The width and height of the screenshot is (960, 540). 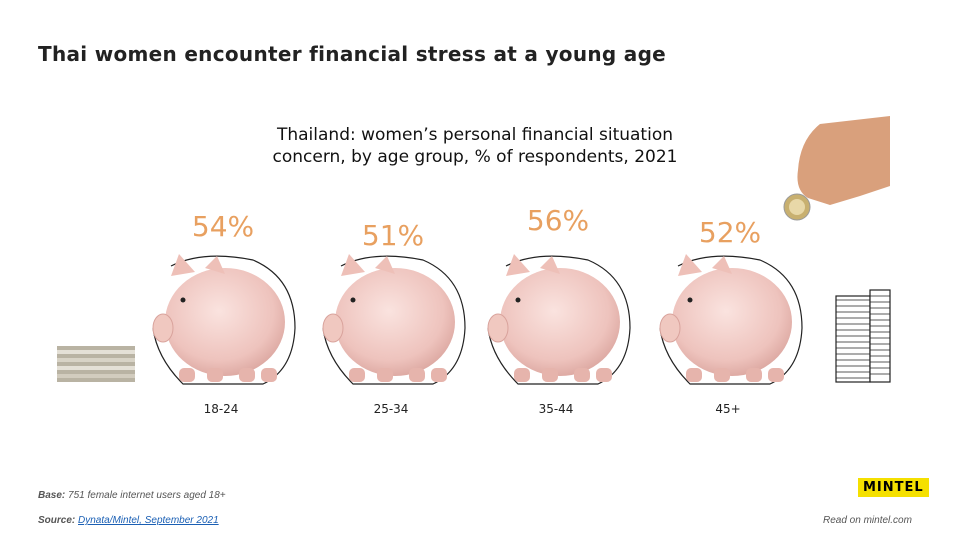 I want to click on base-note: Base: 751 female internet users aged 18+, so click(x=132, y=495).